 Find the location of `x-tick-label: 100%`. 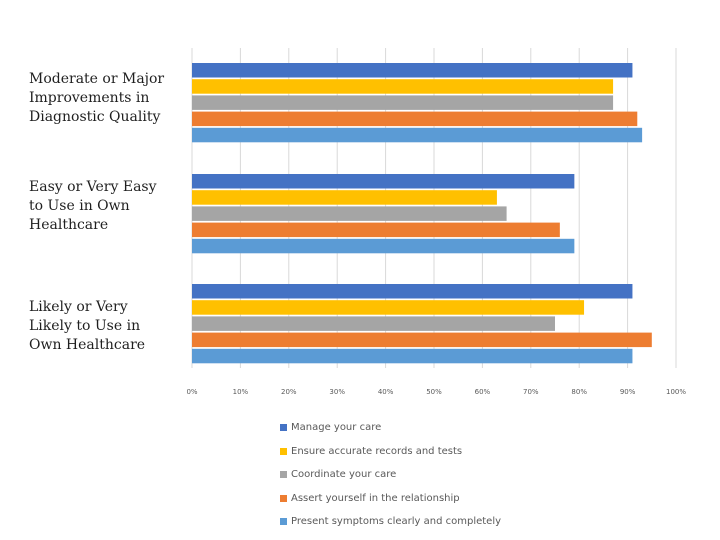

x-tick-label: 100% is located at coordinates (676, 392).